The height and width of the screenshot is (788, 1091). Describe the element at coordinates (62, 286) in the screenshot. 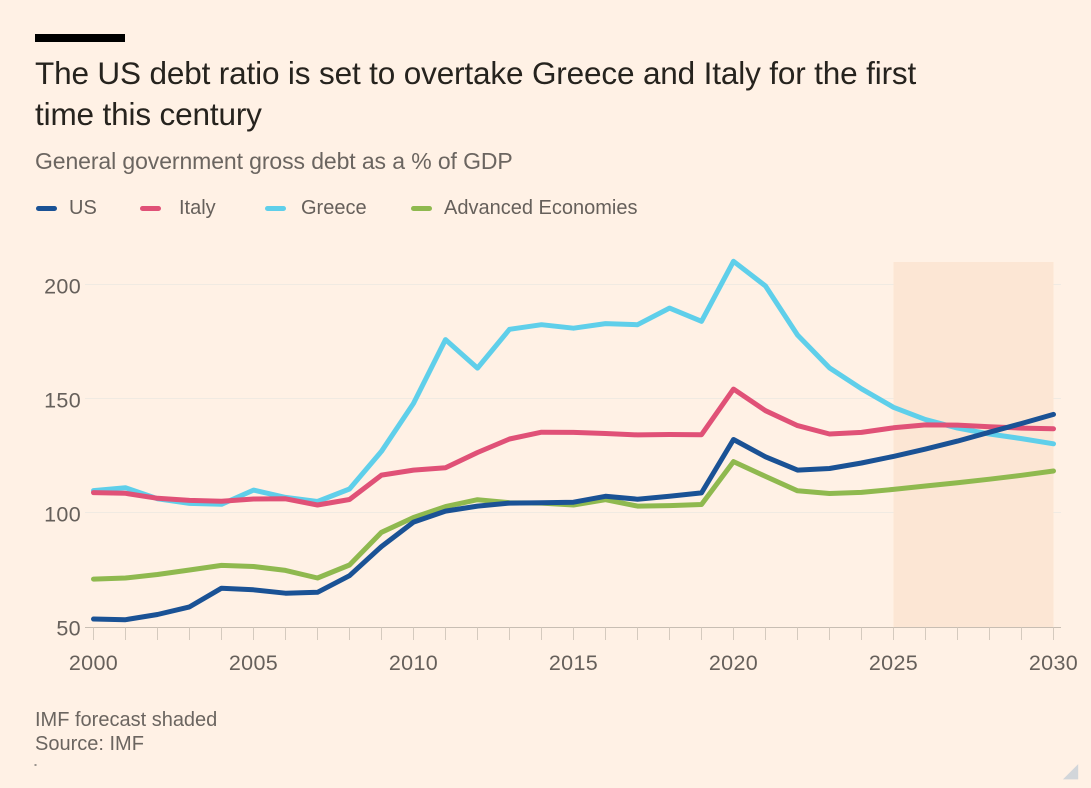

I see `svg-text: 200` at that location.